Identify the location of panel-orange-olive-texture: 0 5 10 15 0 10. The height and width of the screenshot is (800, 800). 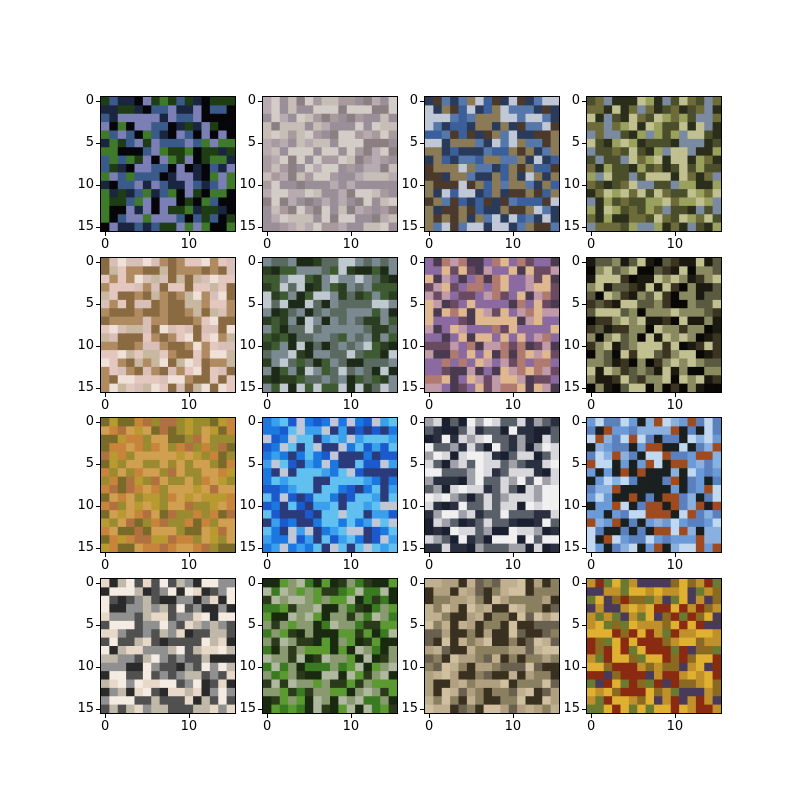
(168, 485).